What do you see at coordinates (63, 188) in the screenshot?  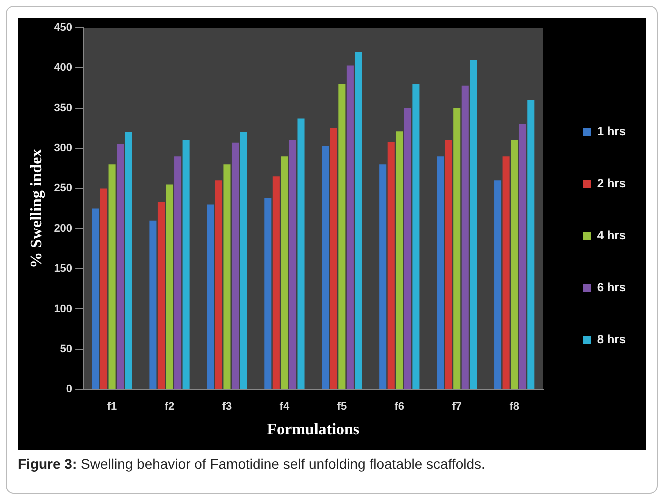 I see `y-tick-label: 250` at bounding box center [63, 188].